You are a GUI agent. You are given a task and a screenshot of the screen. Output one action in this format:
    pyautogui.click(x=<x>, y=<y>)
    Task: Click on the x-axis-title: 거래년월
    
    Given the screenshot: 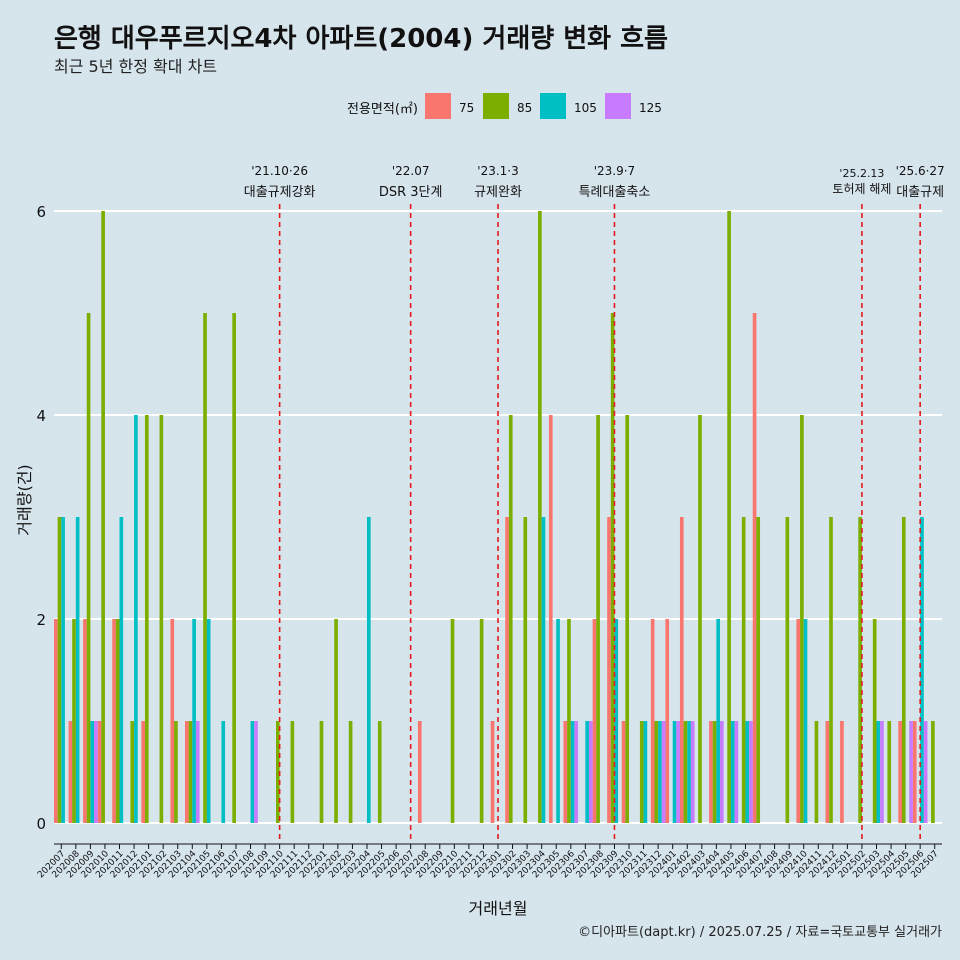 What is the action you would take?
    pyautogui.click(x=498, y=908)
    